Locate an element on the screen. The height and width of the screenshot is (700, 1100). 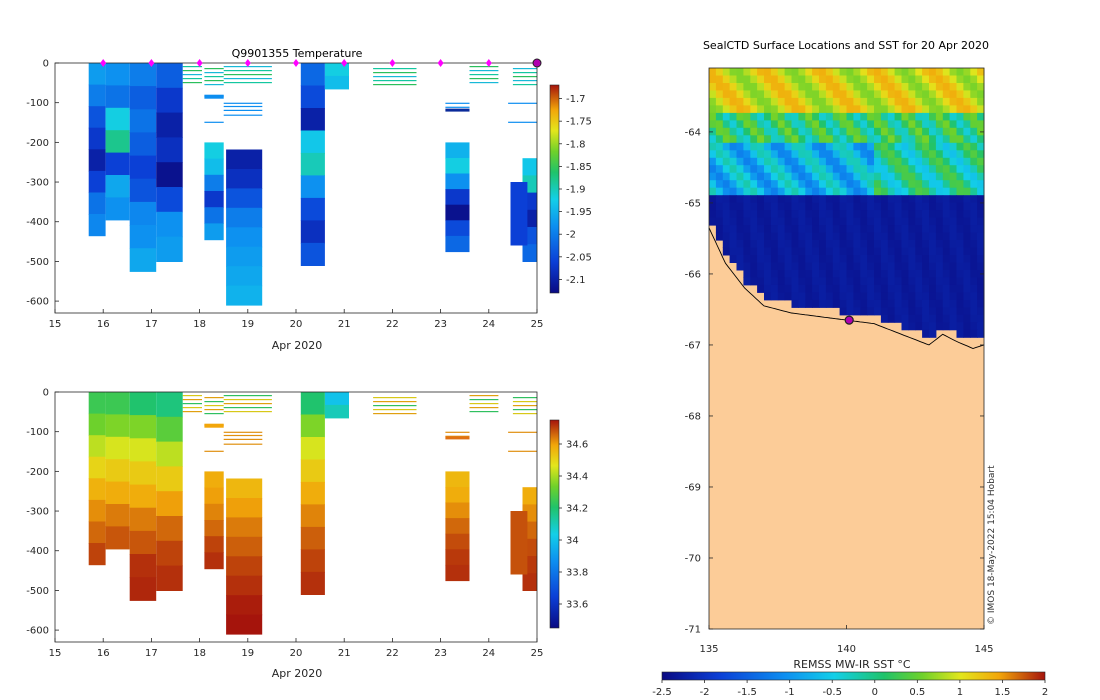
sst-colorbar-tick-label: 1.5 is located at coordinates (1002, 692).